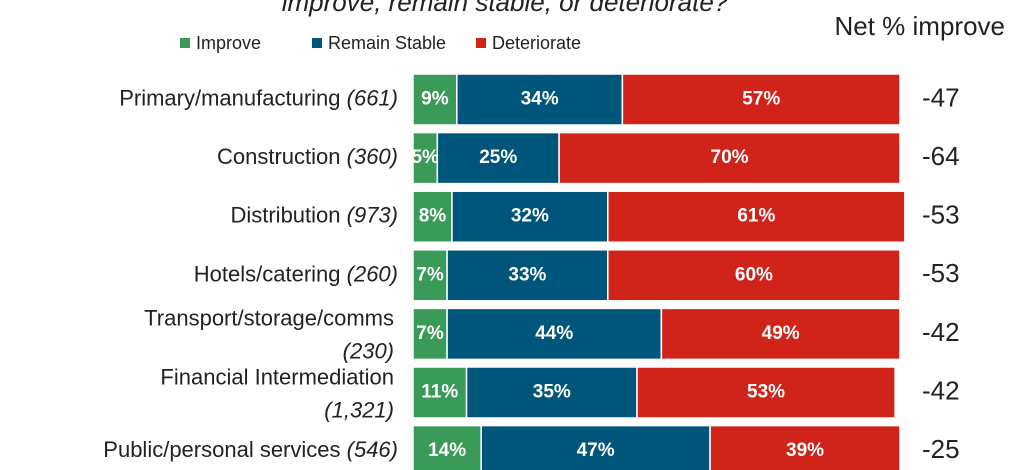  What do you see at coordinates (369, 273) in the screenshot?
I see `sample-size: (260)` at bounding box center [369, 273].